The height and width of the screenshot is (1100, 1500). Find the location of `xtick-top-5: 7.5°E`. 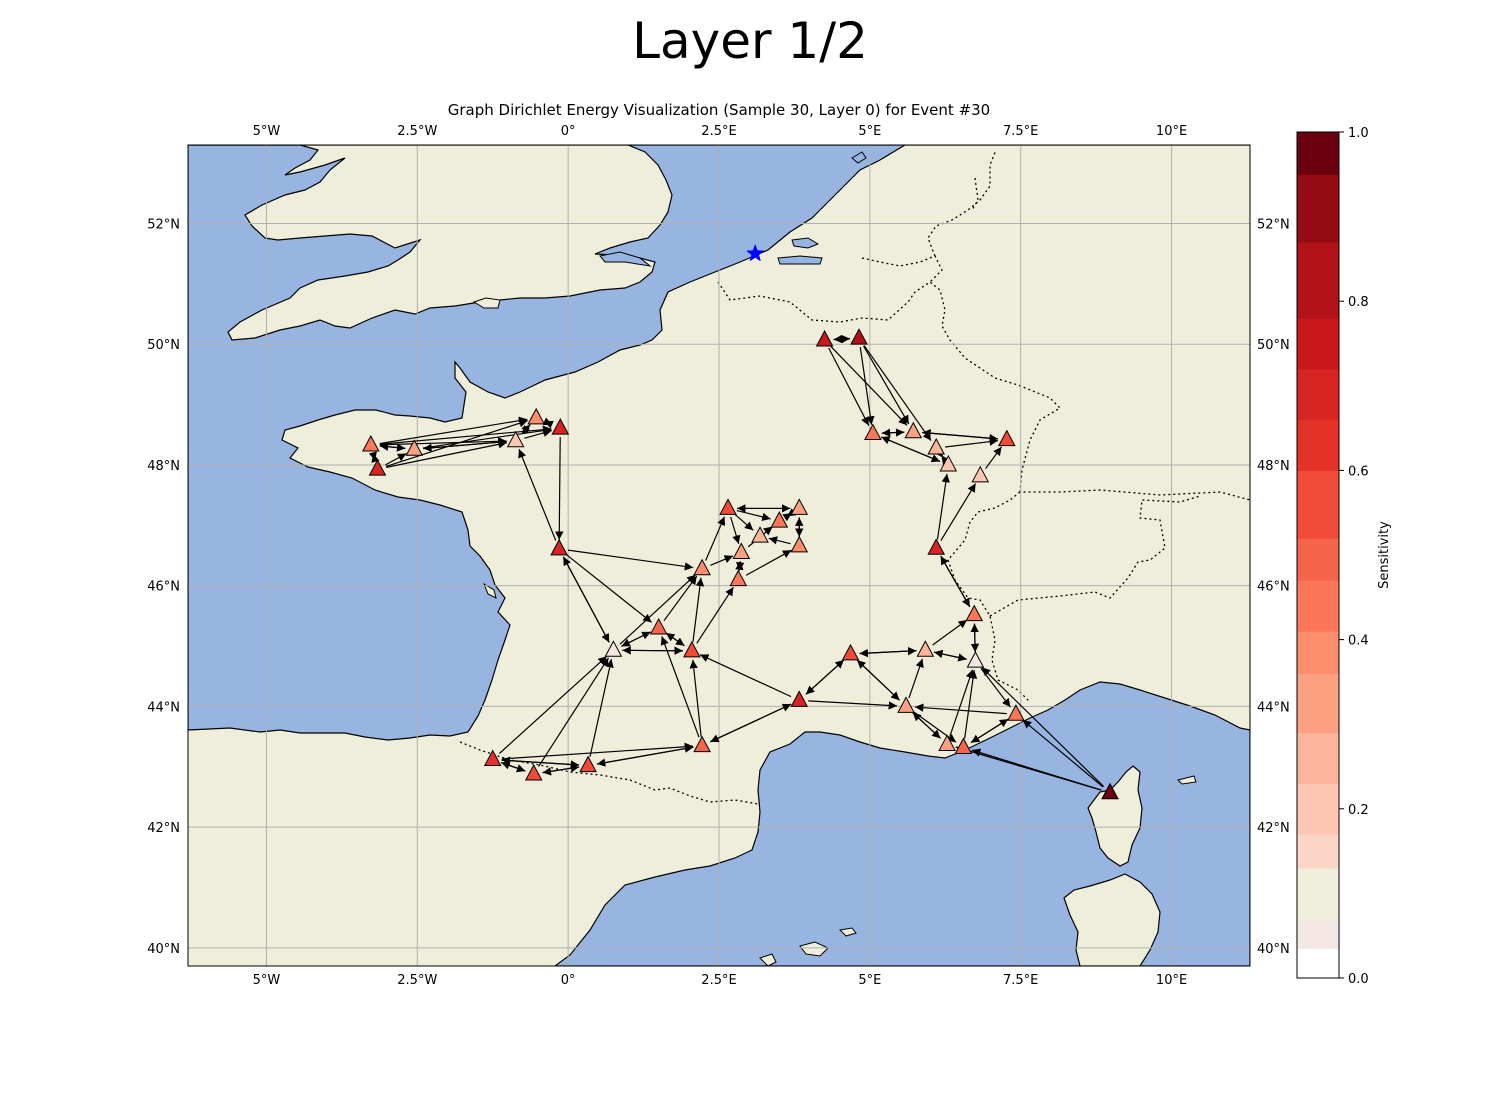

xtick-top-5: 7.5°E is located at coordinates (1020, 131).